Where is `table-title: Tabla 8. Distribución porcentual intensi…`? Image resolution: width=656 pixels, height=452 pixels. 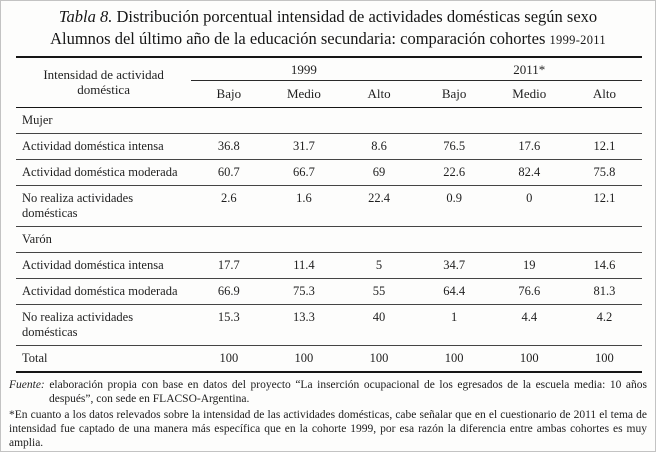 table-title: Tabla 8. Distribución porcentual intensi… is located at coordinates (328, 25).